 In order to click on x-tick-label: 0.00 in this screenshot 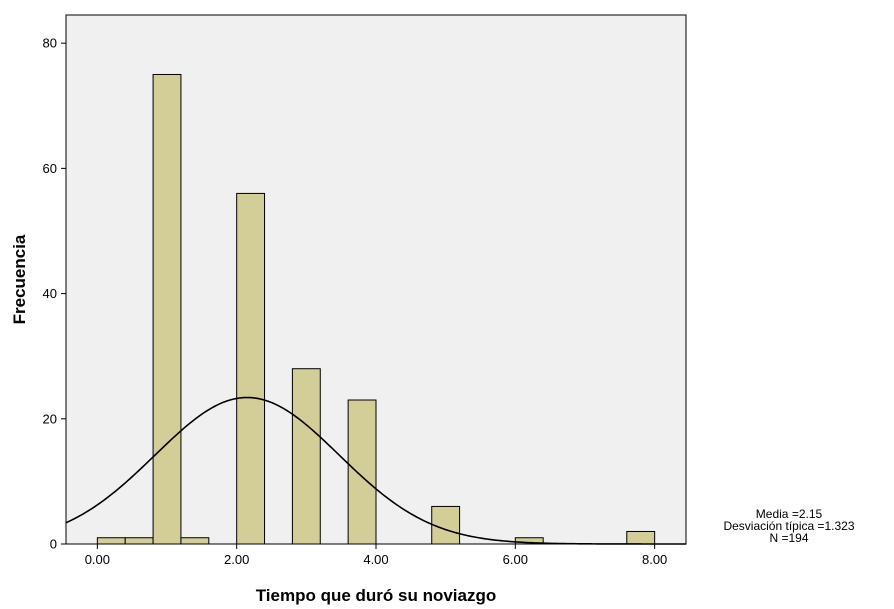, I will do `click(97, 559)`.